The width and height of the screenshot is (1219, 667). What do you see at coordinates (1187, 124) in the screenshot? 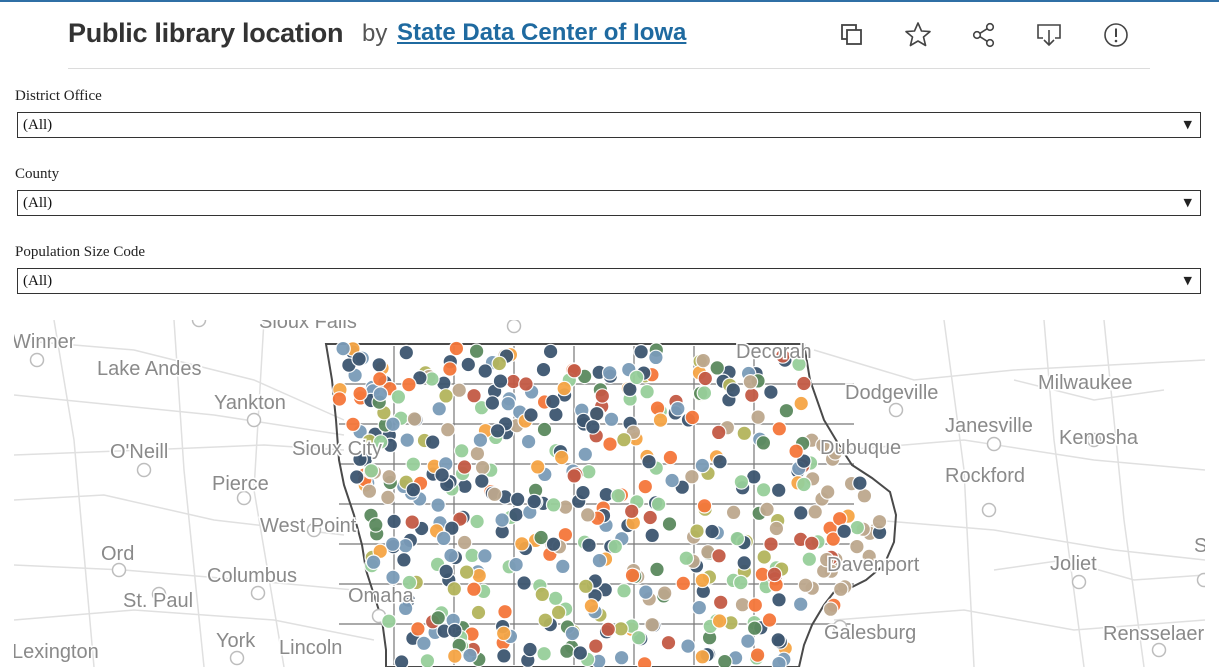
I see `chevron-down-icon: ▼` at bounding box center [1187, 124].